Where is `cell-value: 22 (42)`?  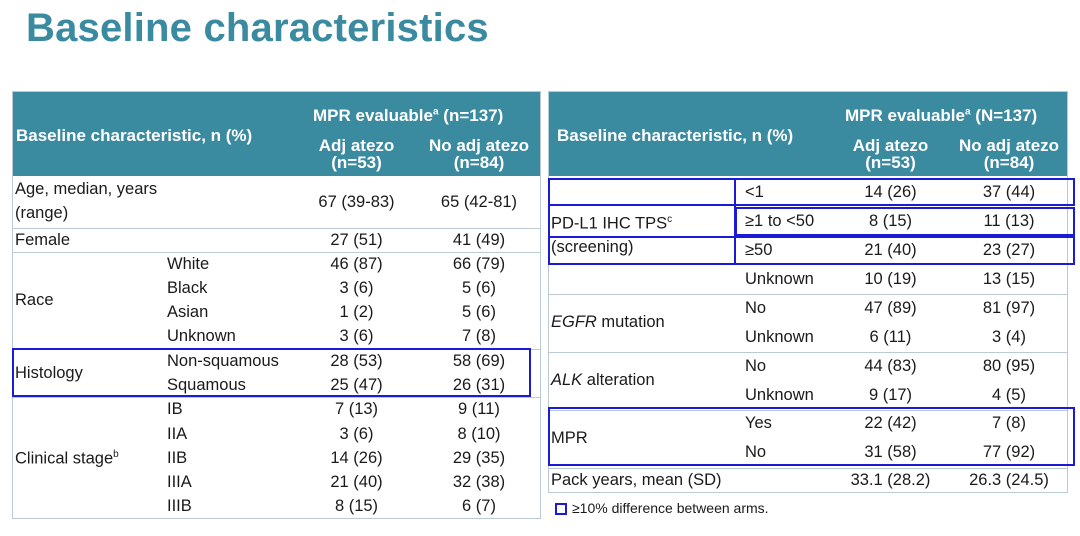
cell-value: 22 (42) is located at coordinates (890, 423).